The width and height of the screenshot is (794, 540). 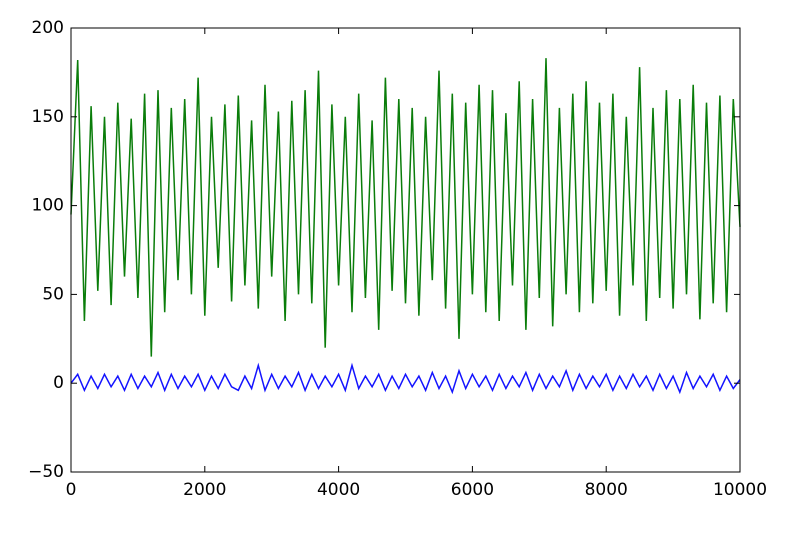 I want to click on x-tick-label: 0, so click(x=71, y=490).